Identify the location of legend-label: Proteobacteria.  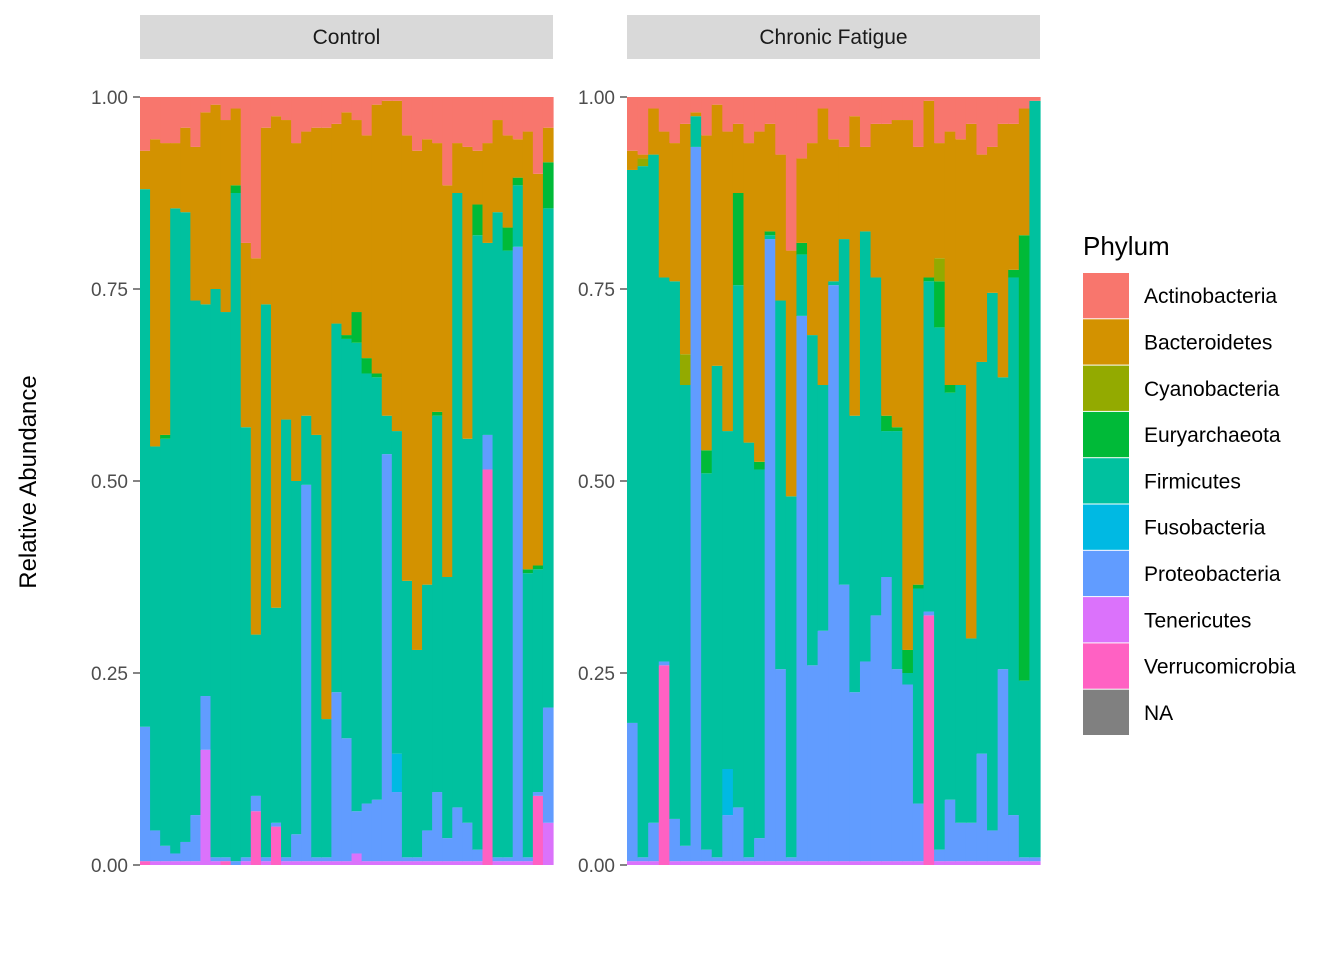
(1212, 574).